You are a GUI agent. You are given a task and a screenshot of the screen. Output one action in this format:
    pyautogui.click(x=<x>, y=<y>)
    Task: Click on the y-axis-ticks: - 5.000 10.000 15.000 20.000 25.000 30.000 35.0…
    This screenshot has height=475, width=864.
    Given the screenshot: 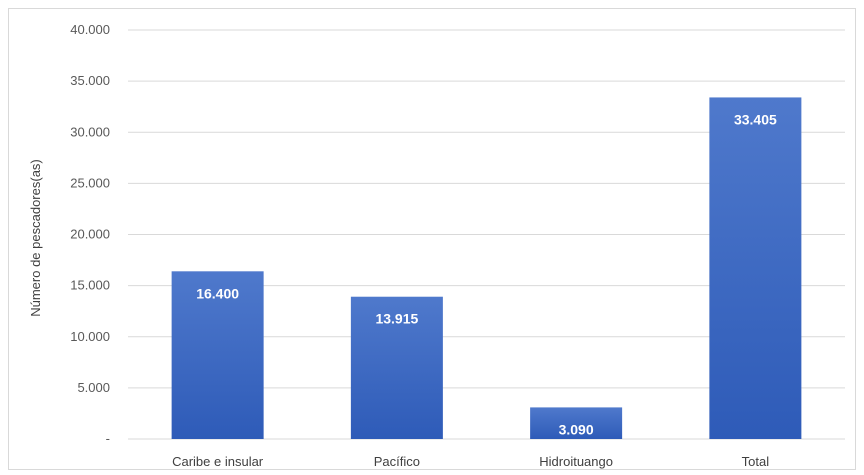 What is the action you would take?
    pyautogui.click(x=90, y=234)
    